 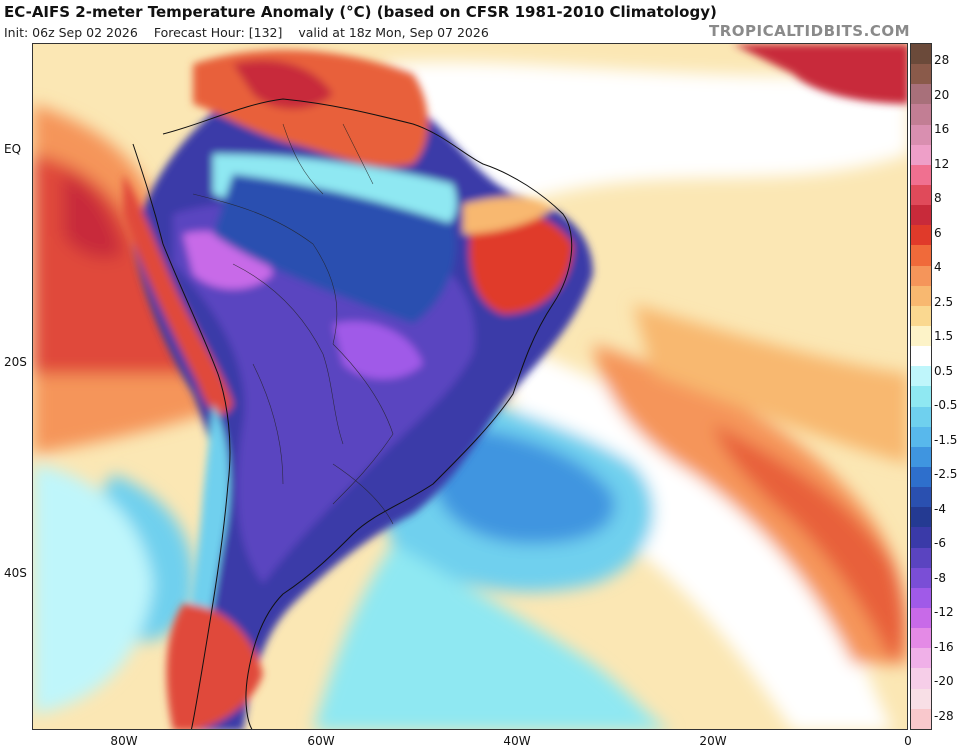 I want to click on colorbar-label: 2.5, so click(x=944, y=301).